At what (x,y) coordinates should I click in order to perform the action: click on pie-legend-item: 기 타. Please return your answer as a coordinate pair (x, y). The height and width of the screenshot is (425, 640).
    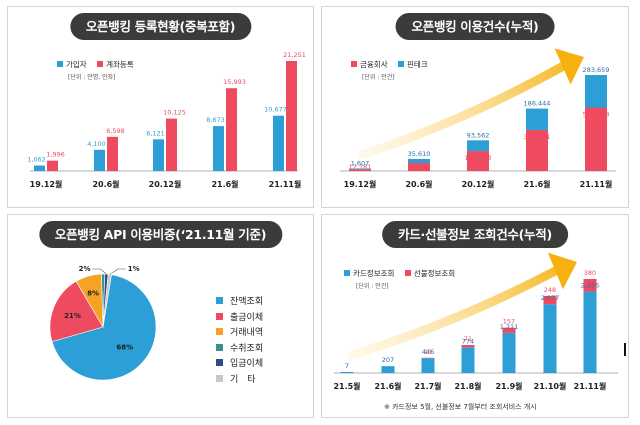
    Looking at the image, I should click on (239, 381).